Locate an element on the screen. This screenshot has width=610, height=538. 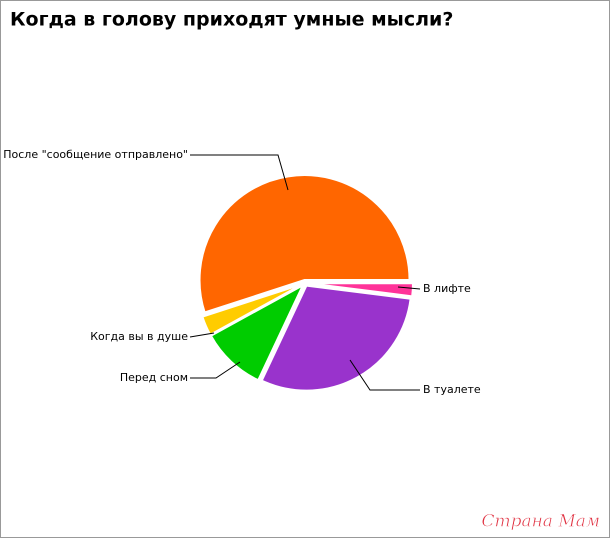
watermark: Страна Мам is located at coordinates (540, 522).